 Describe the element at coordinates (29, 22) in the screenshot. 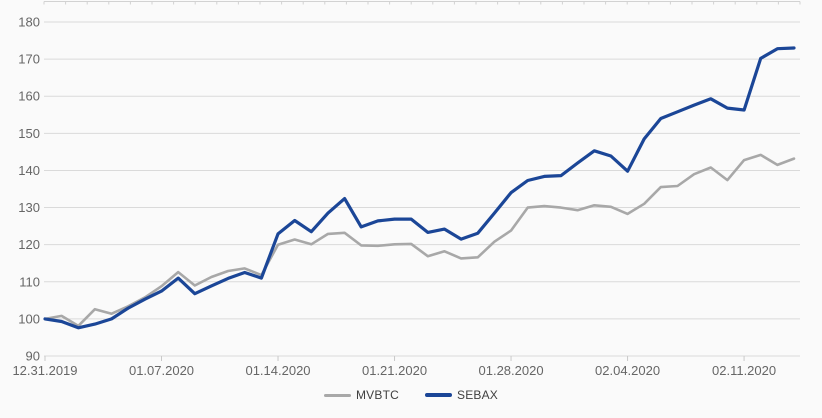

I see `y-tick-label: 180` at that location.